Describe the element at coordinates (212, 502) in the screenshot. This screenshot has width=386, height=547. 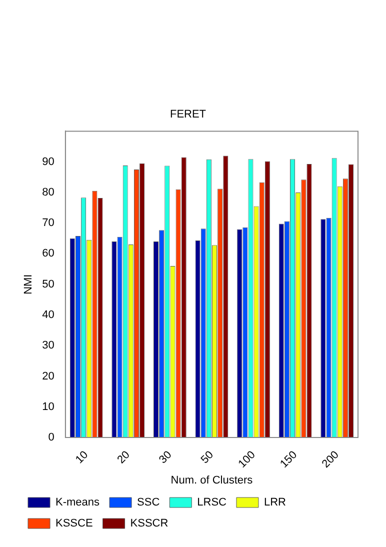
I see `legend-label: LRSC` at that location.